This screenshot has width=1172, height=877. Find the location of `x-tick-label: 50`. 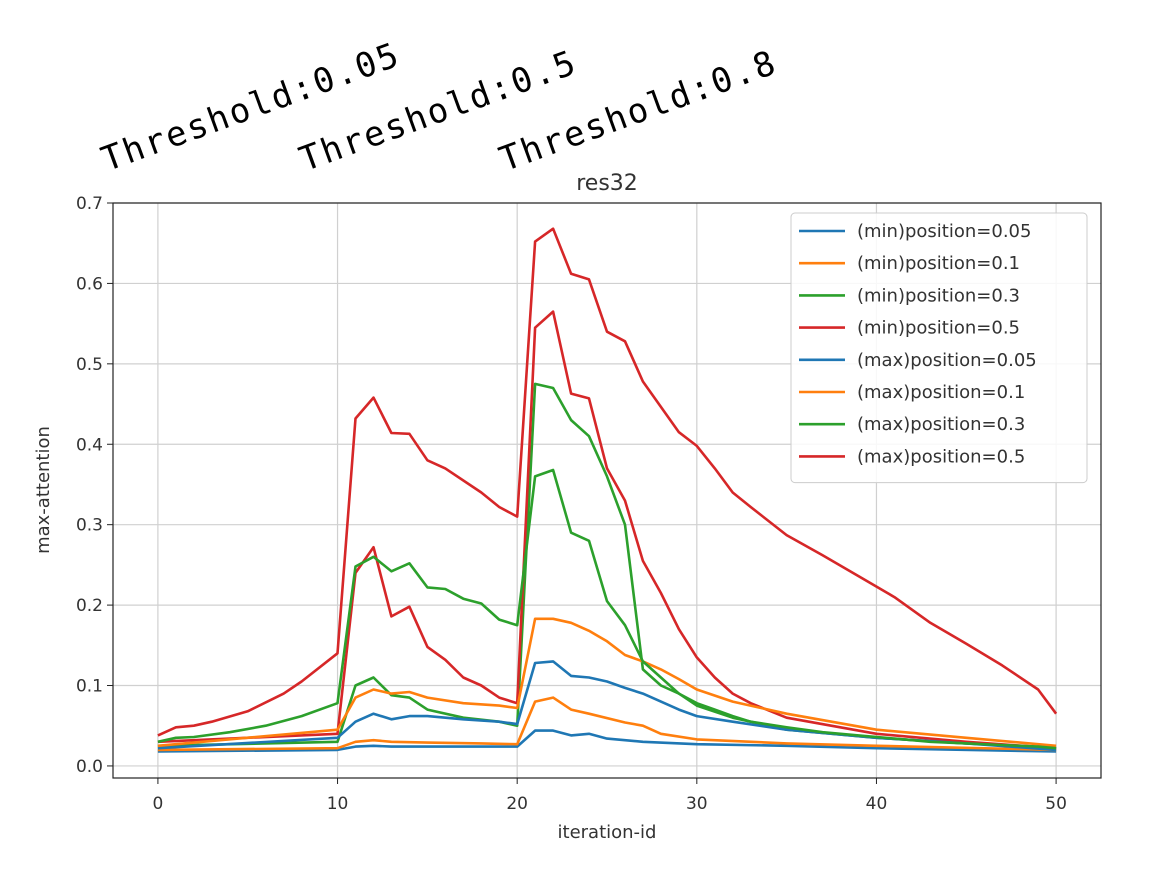

x-tick-label: 50 is located at coordinates (1056, 804).